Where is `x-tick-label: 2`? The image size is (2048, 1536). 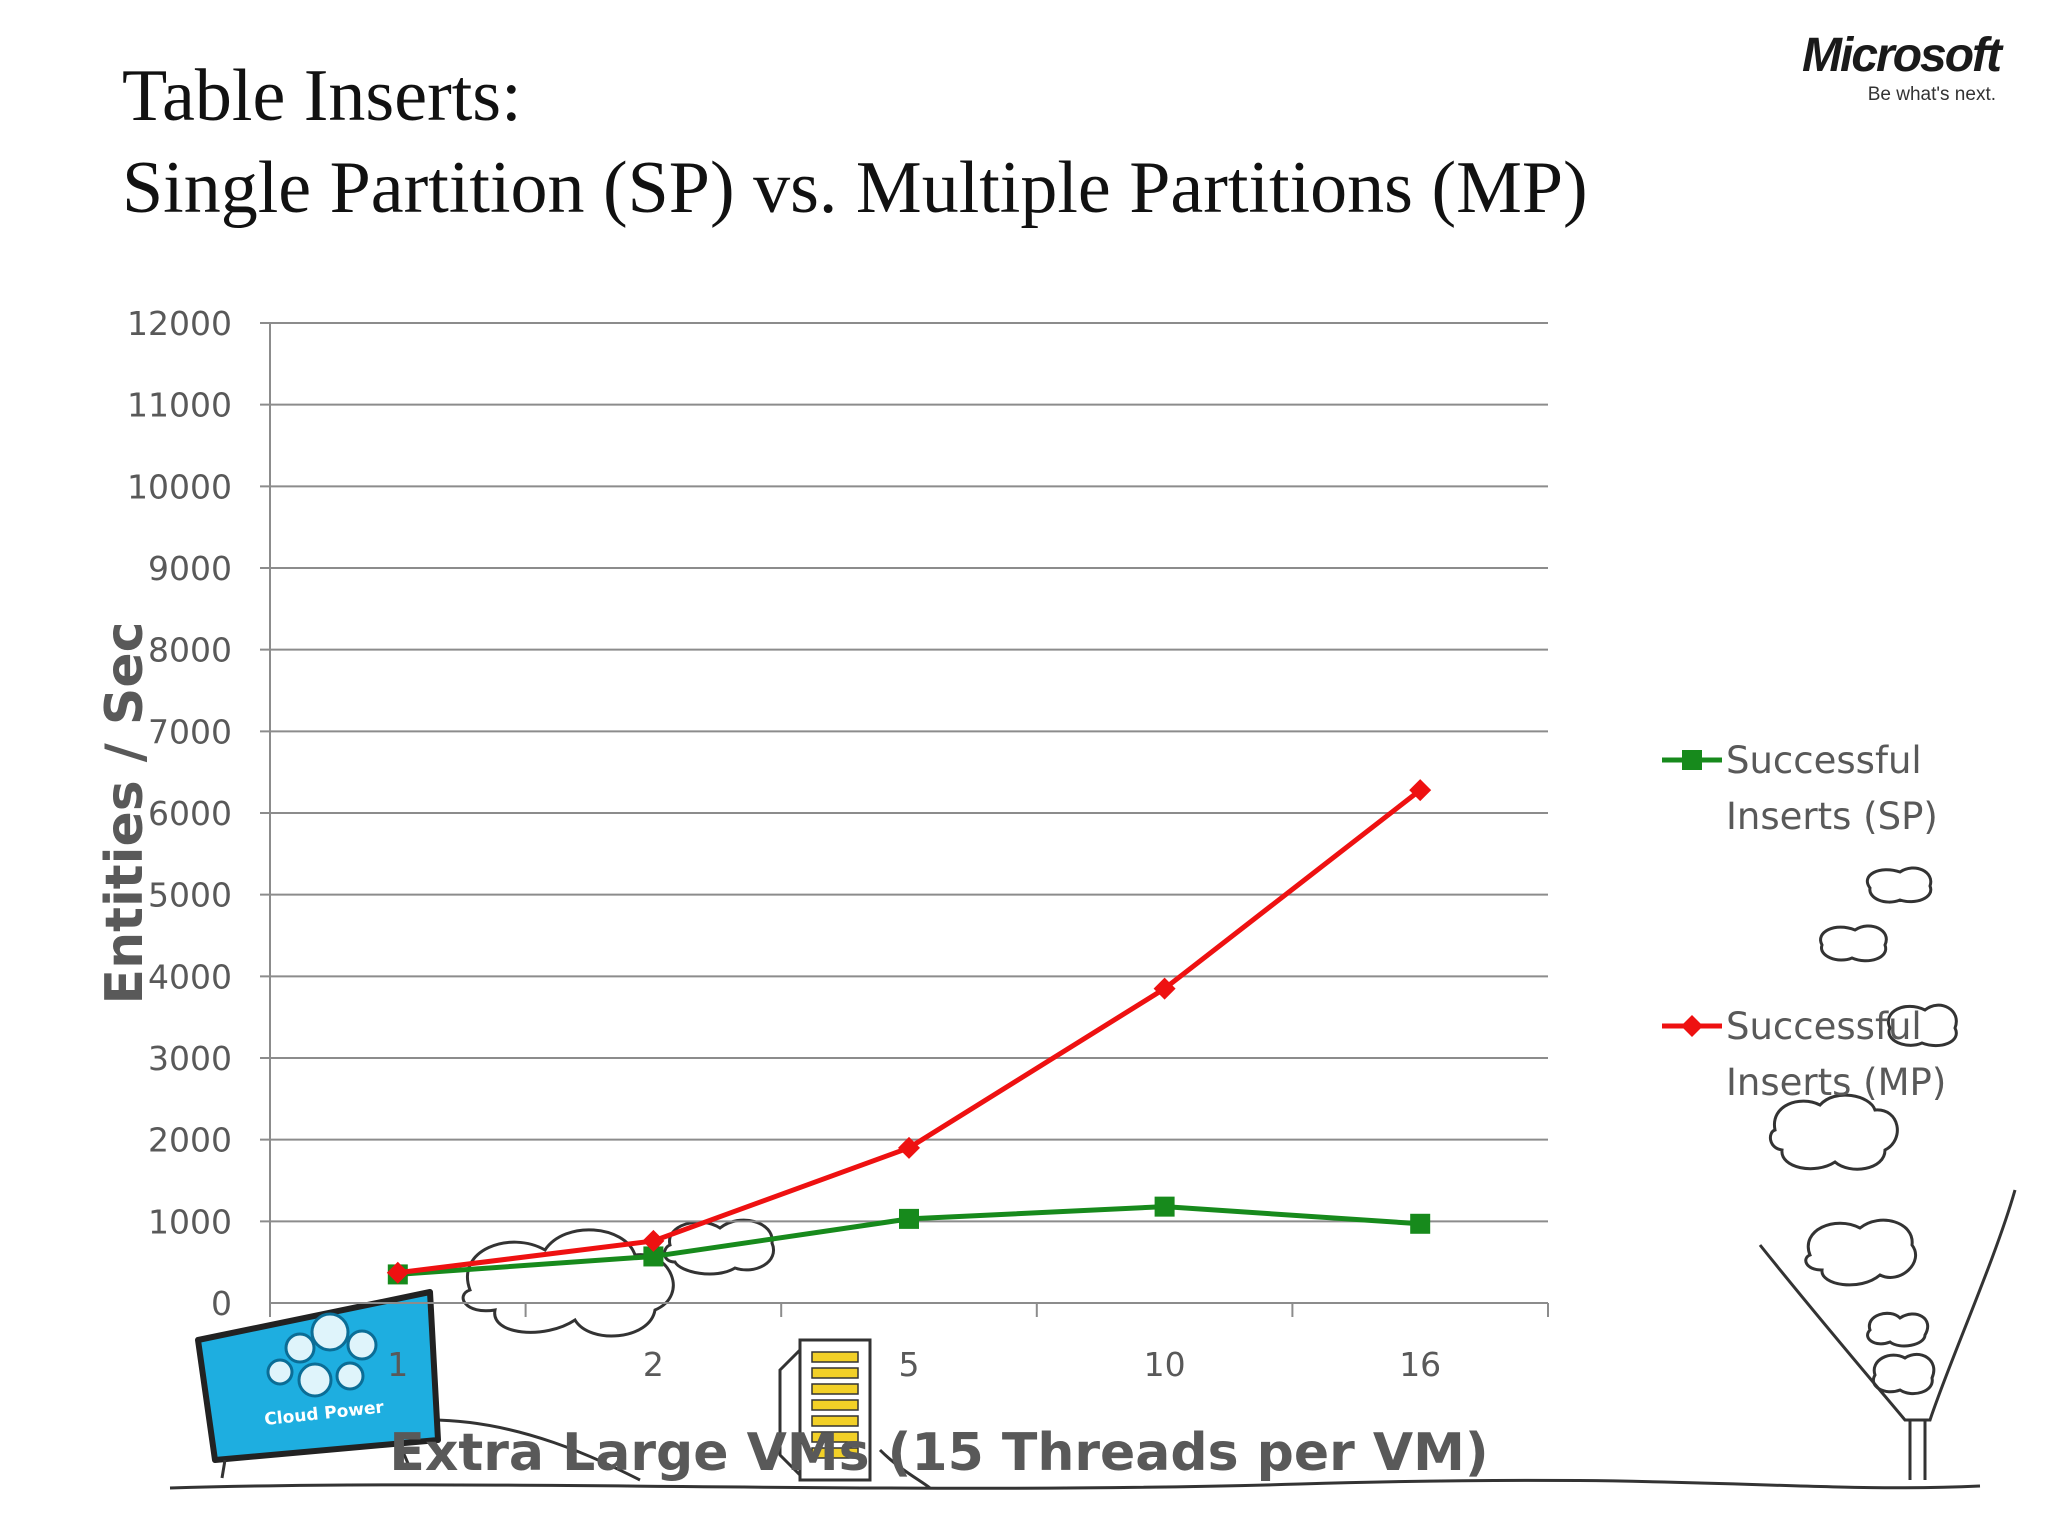
x-tick-label: 2 is located at coordinates (653, 1364).